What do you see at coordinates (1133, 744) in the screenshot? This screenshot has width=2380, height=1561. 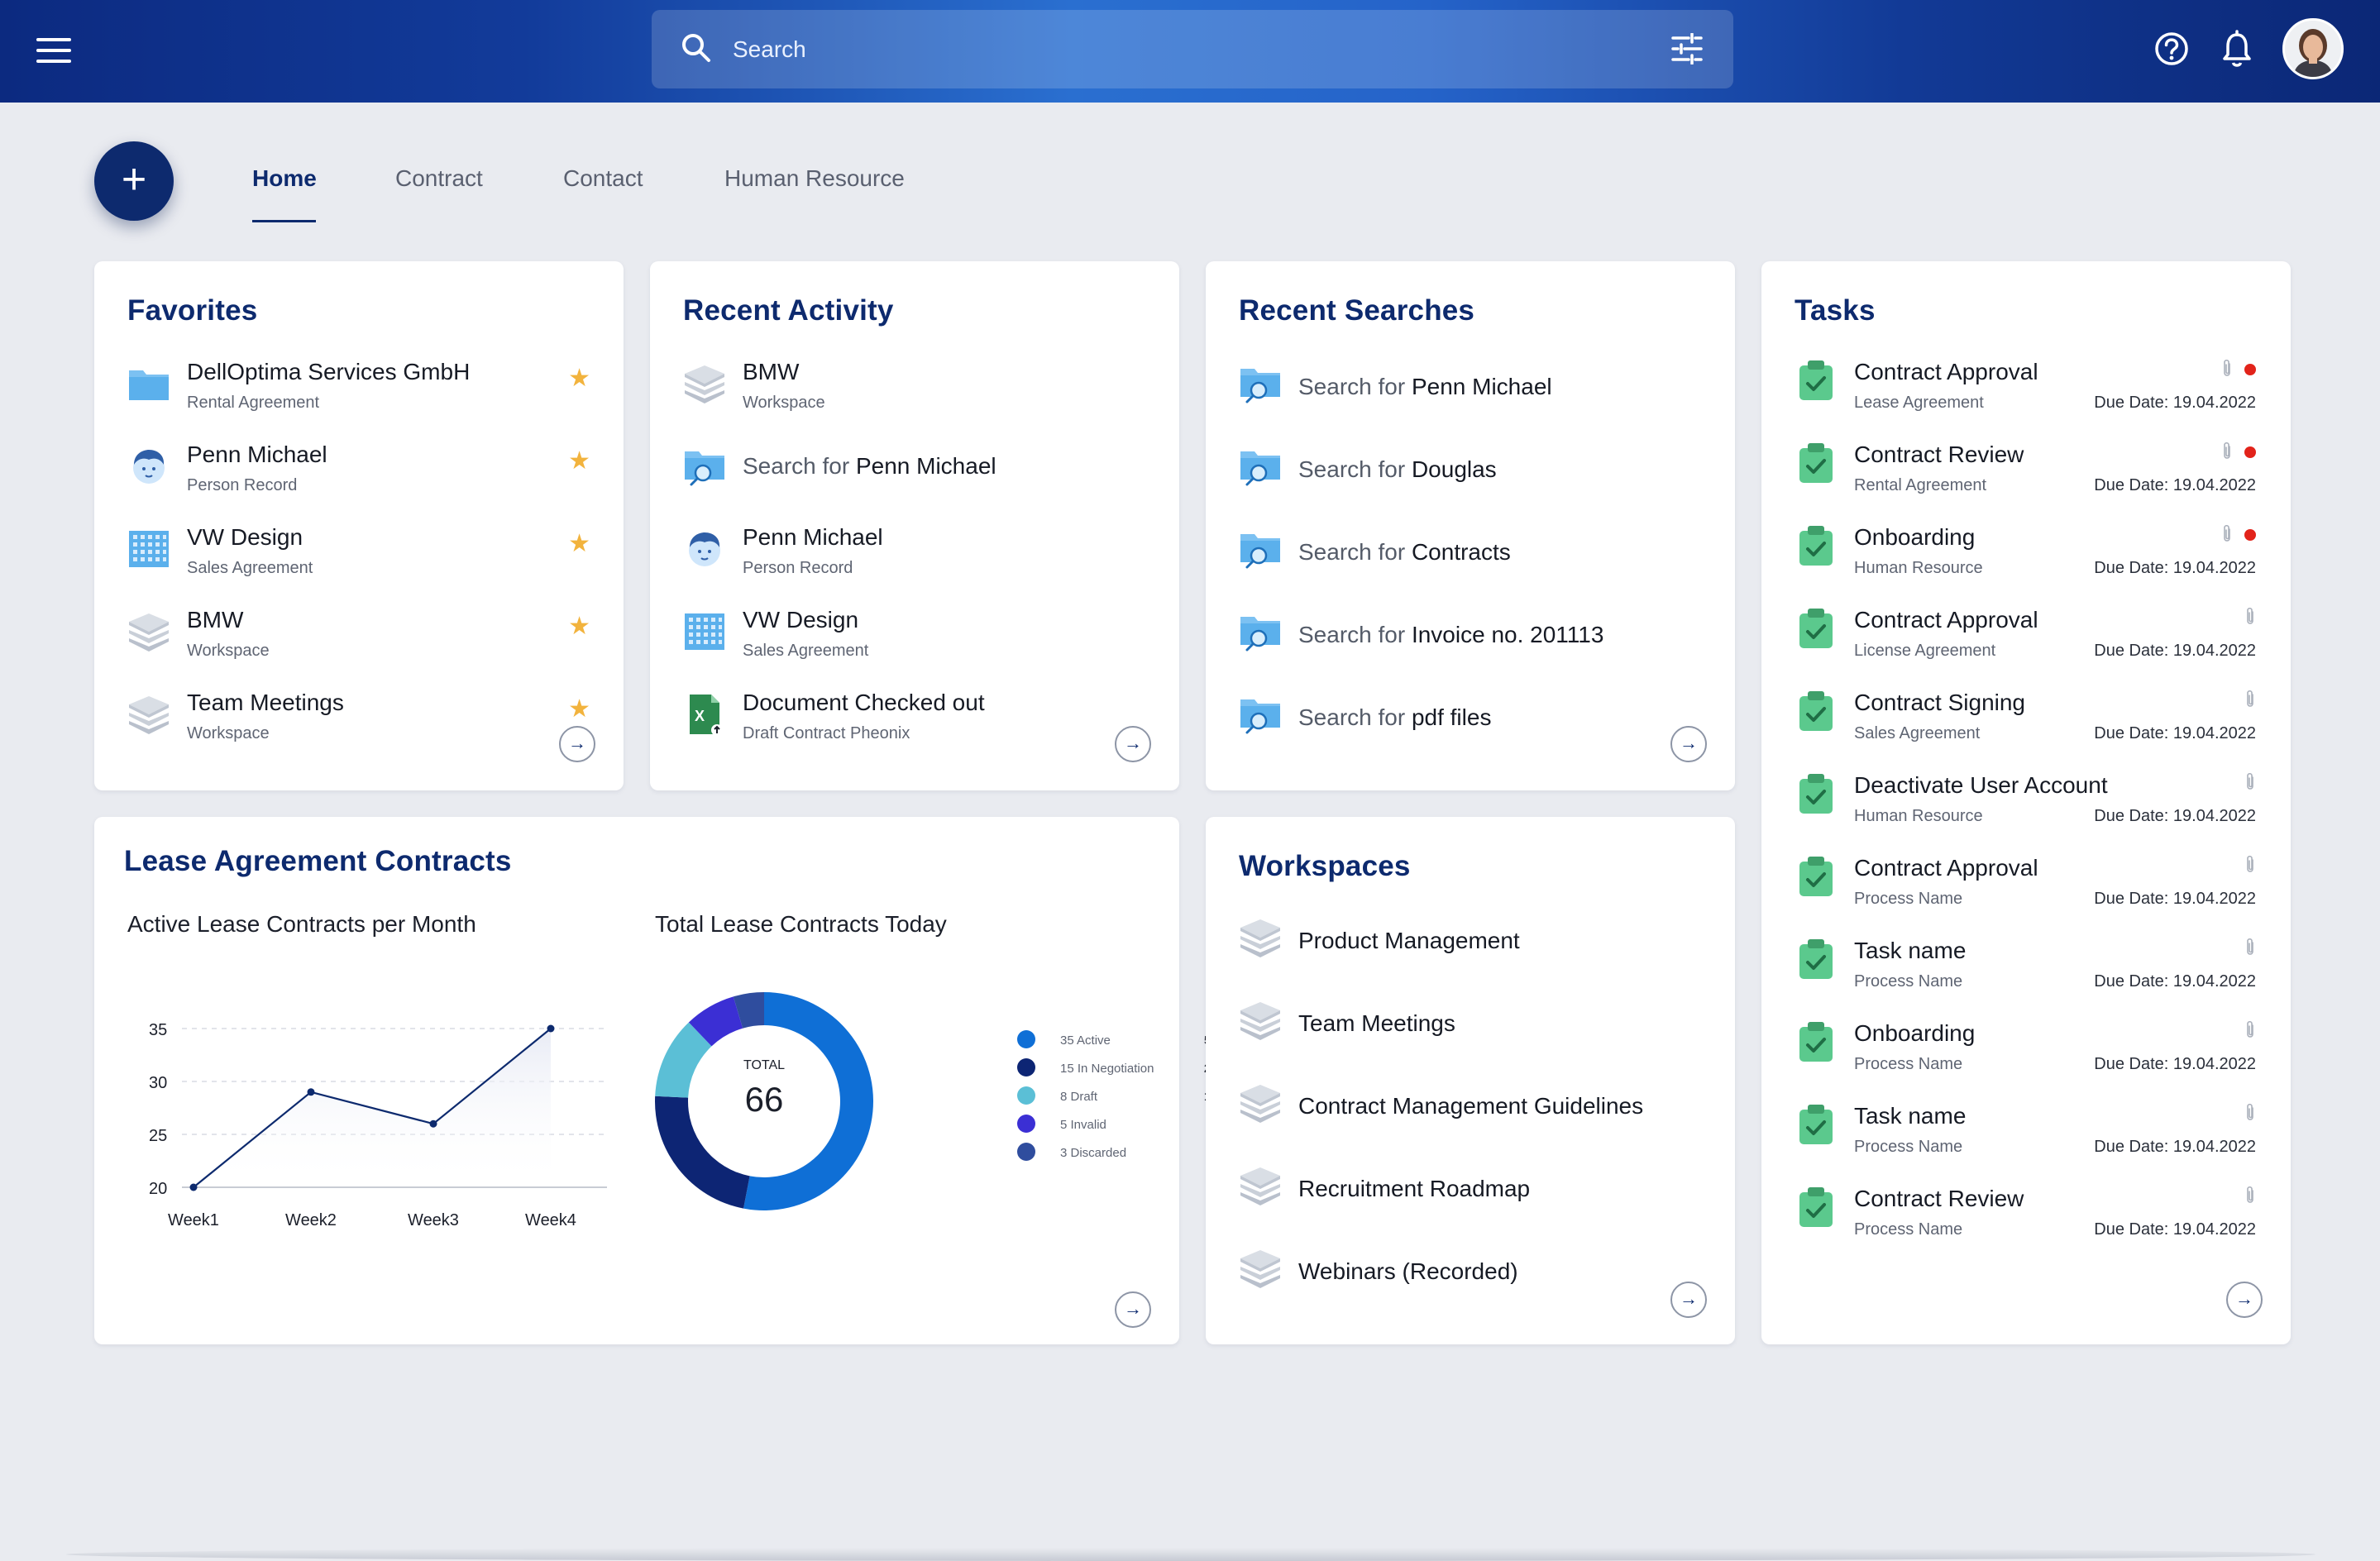 I see `recent-activity-more-button: →` at bounding box center [1133, 744].